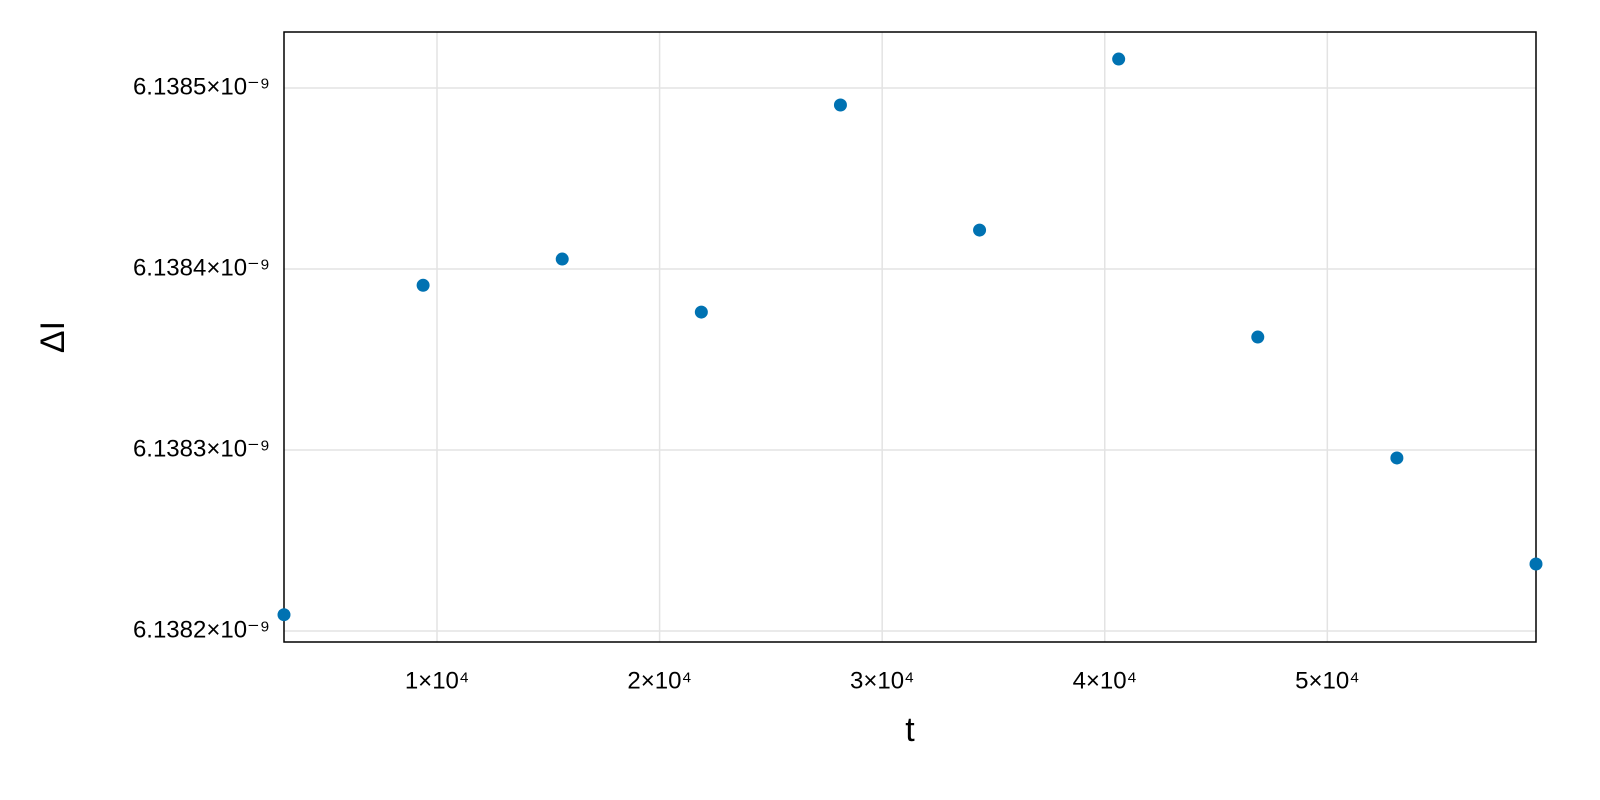 This screenshot has width=1600, height=800. I want to click on x-tick-label: 5×10⁴, so click(1327, 680).